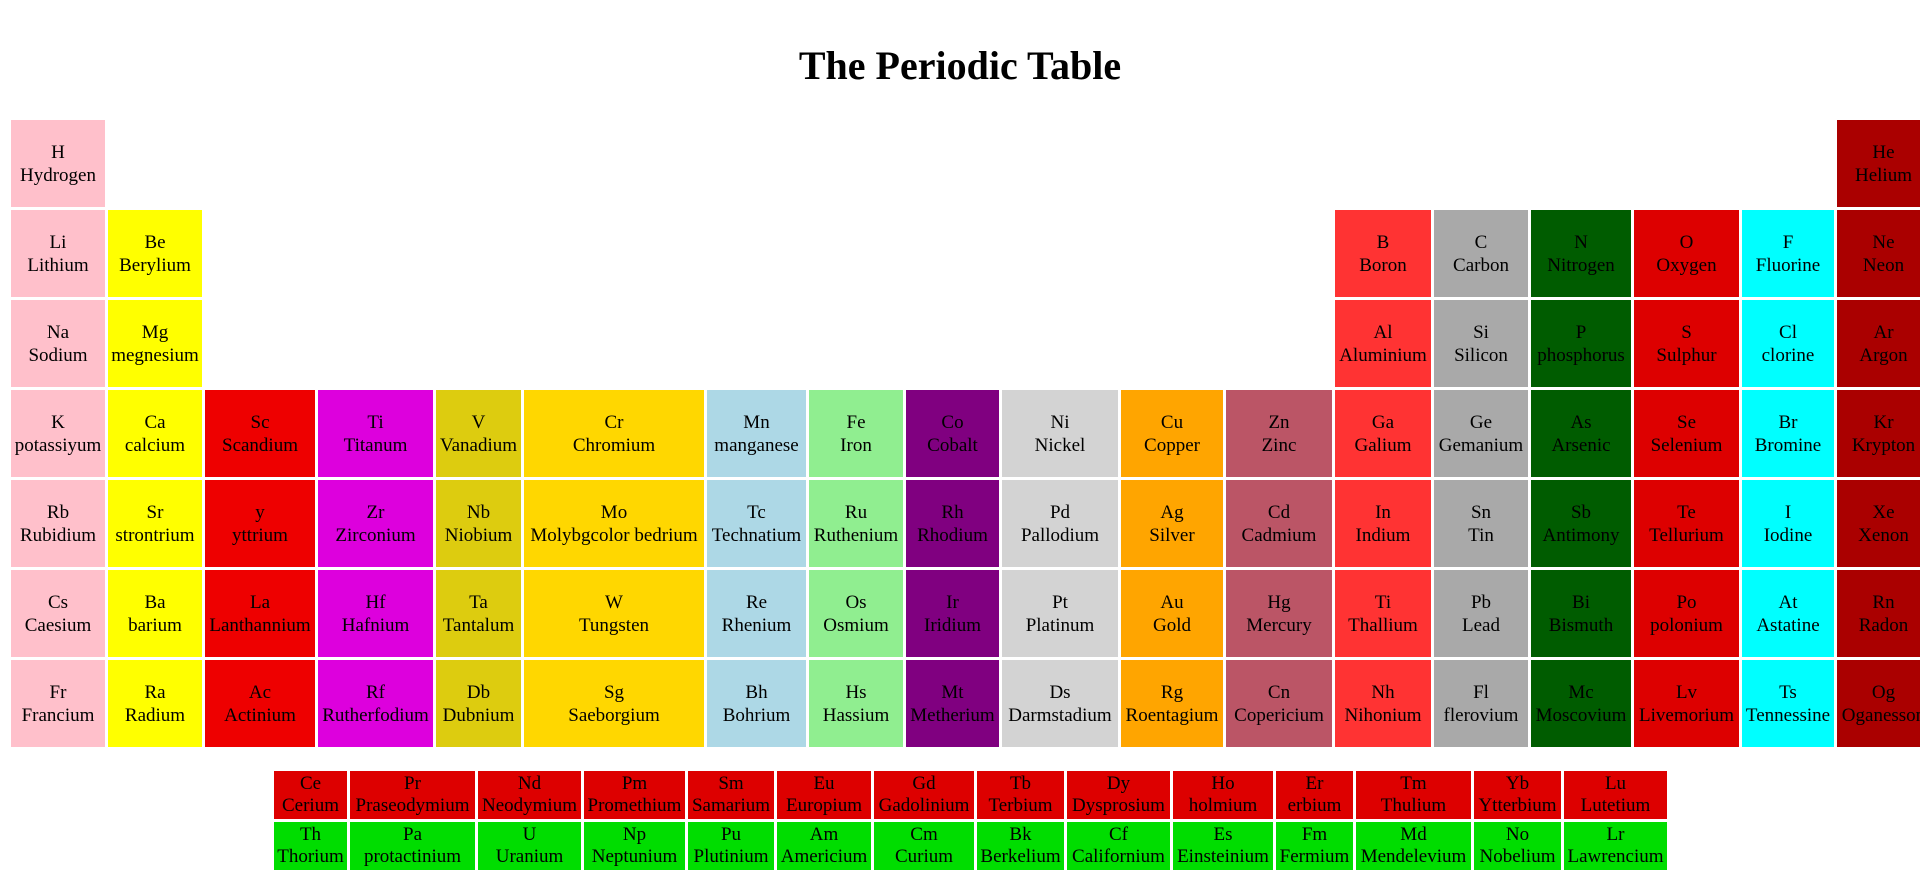  I want to click on element-symbol: Nh, so click(1383, 692).